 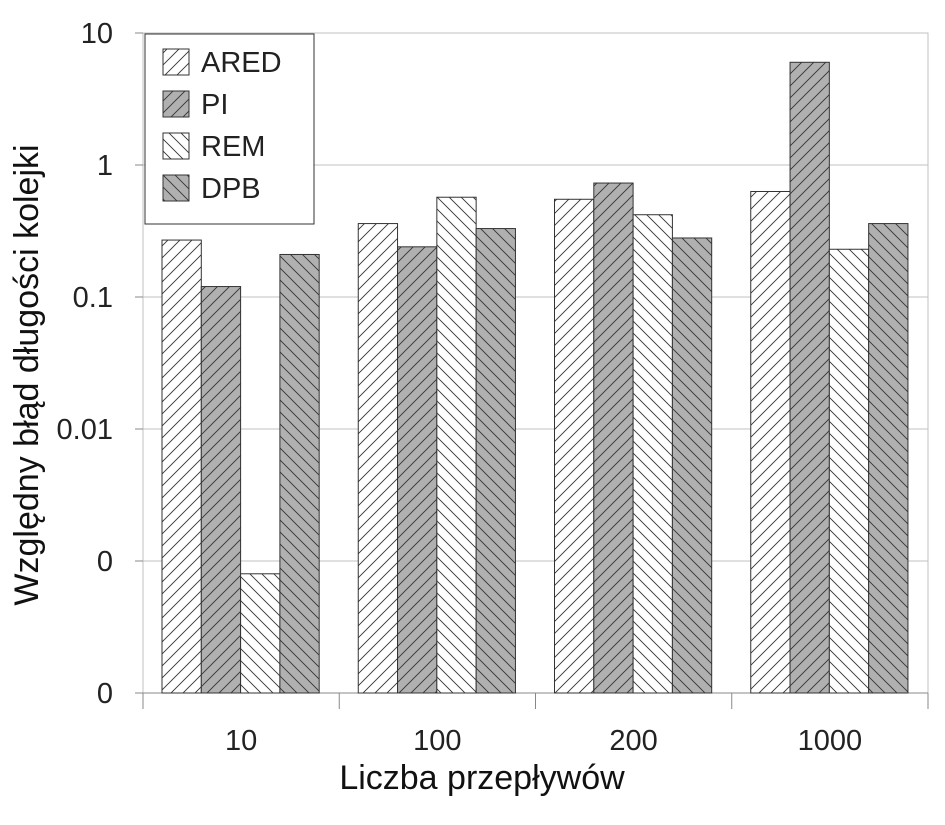 What do you see at coordinates (231, 189) in the screenshot?
I see `legend-label: DPB` at bounding box center [231, 189].